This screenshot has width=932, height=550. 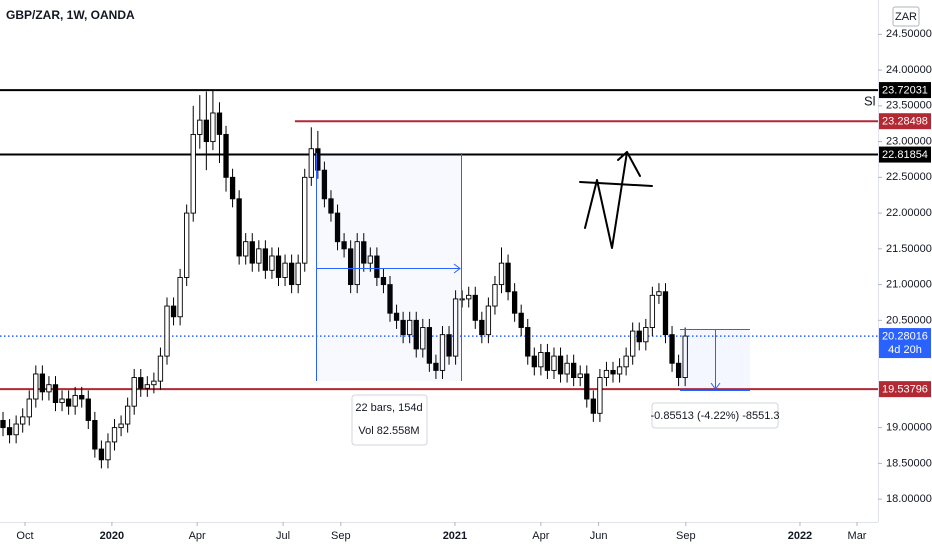 I want to click on level-label-box, so click(x=905, y=90).